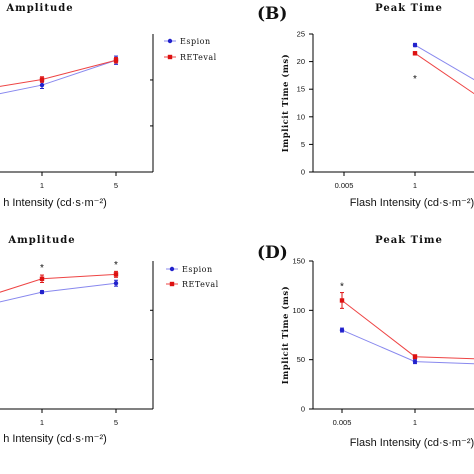 This screenshot has height=474, width=474. Describe the element at coordinates (301, 34) in the screenshot. I see `y-tick-label: 25` at that location.